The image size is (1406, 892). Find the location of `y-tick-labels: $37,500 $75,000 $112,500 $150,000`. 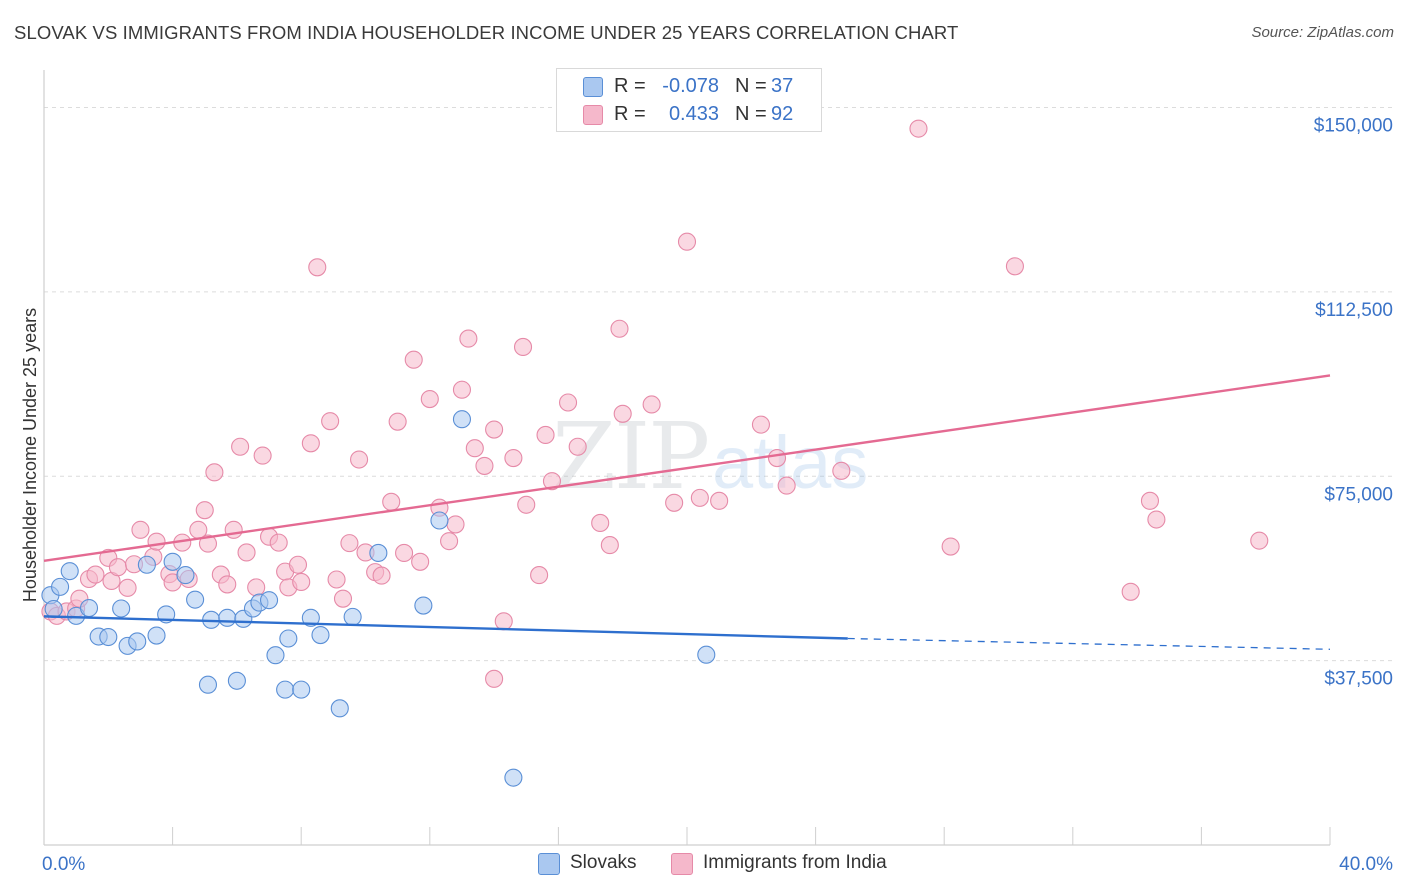

y-tick-labels: $37,500 $75,000 $112,500 $150,000 is located at coordinates (1353, 403).